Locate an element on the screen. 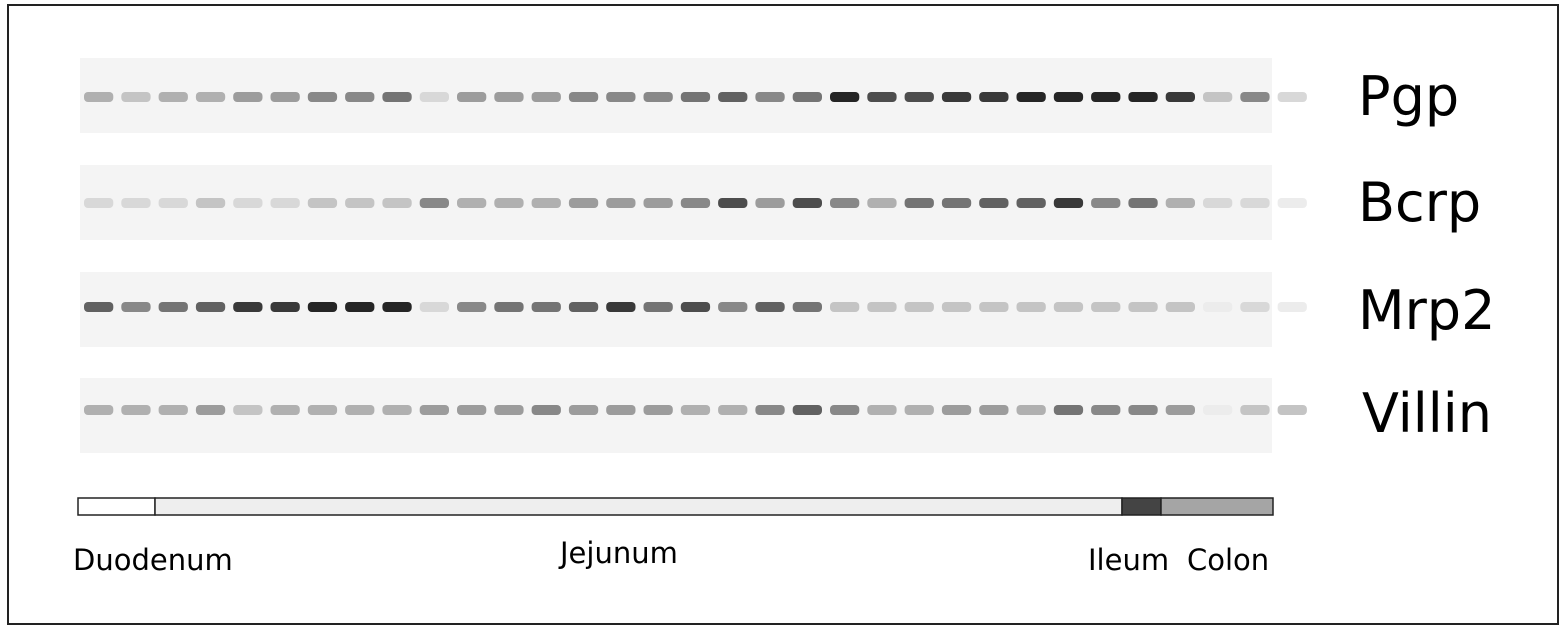 Image resolution: width=1559 pixels, height=625 pixels. colon-segment is located at coordinates (1217, 506).